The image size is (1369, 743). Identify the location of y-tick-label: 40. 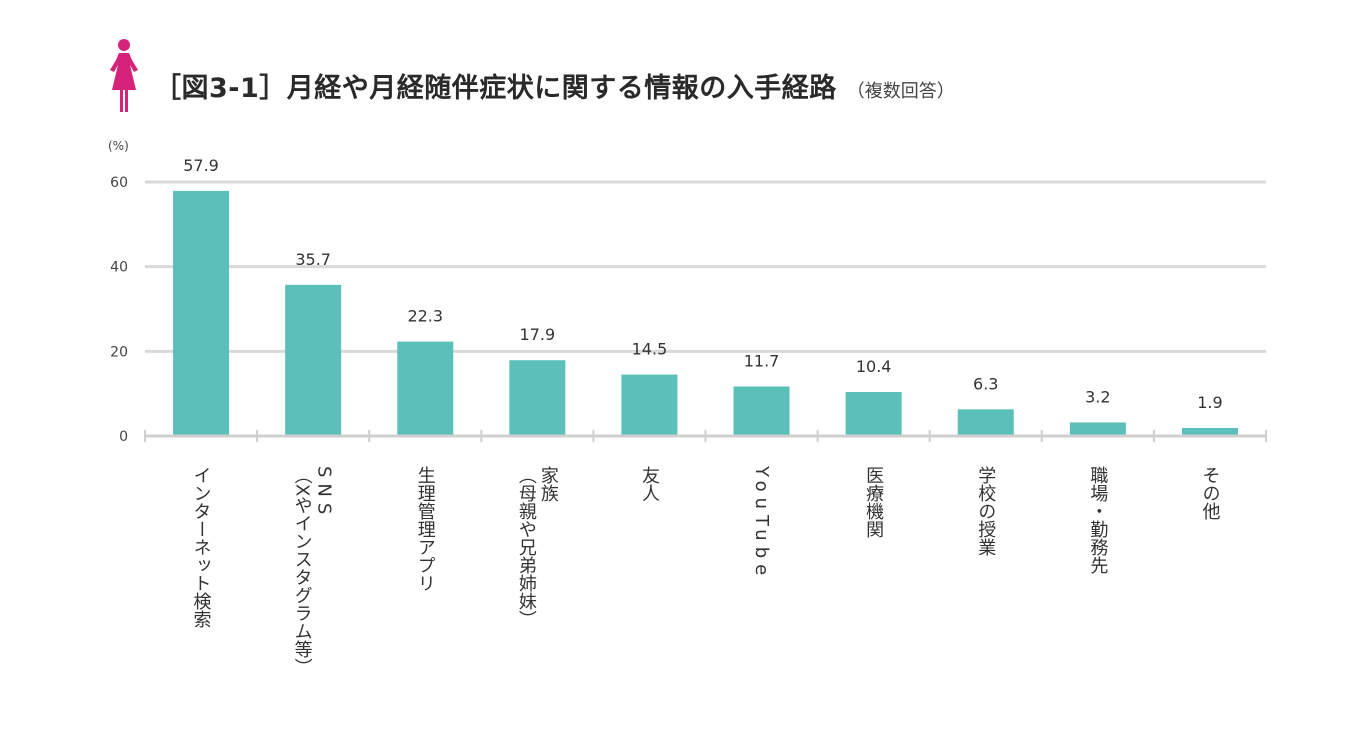
(119, 268).